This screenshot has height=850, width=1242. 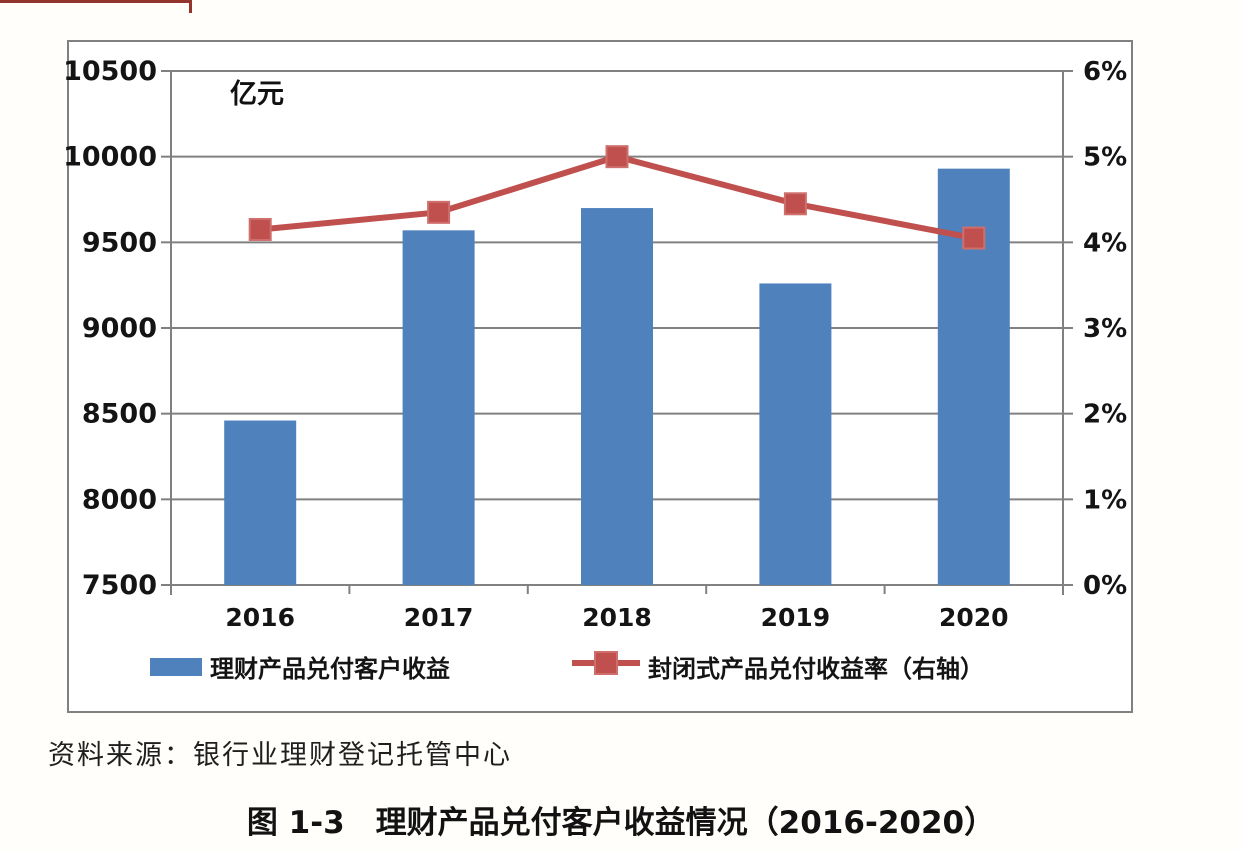 What do you see at coordinates (119, 242) in the screenshot?
I see `left-axis-label: 9500` at bounding box center [119, 242].